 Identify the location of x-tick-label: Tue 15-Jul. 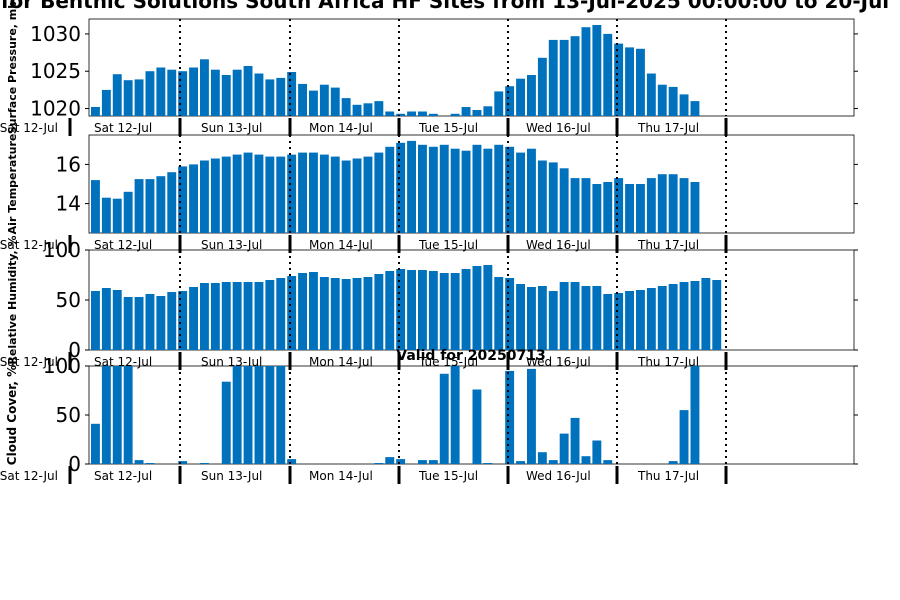
(448, 128).